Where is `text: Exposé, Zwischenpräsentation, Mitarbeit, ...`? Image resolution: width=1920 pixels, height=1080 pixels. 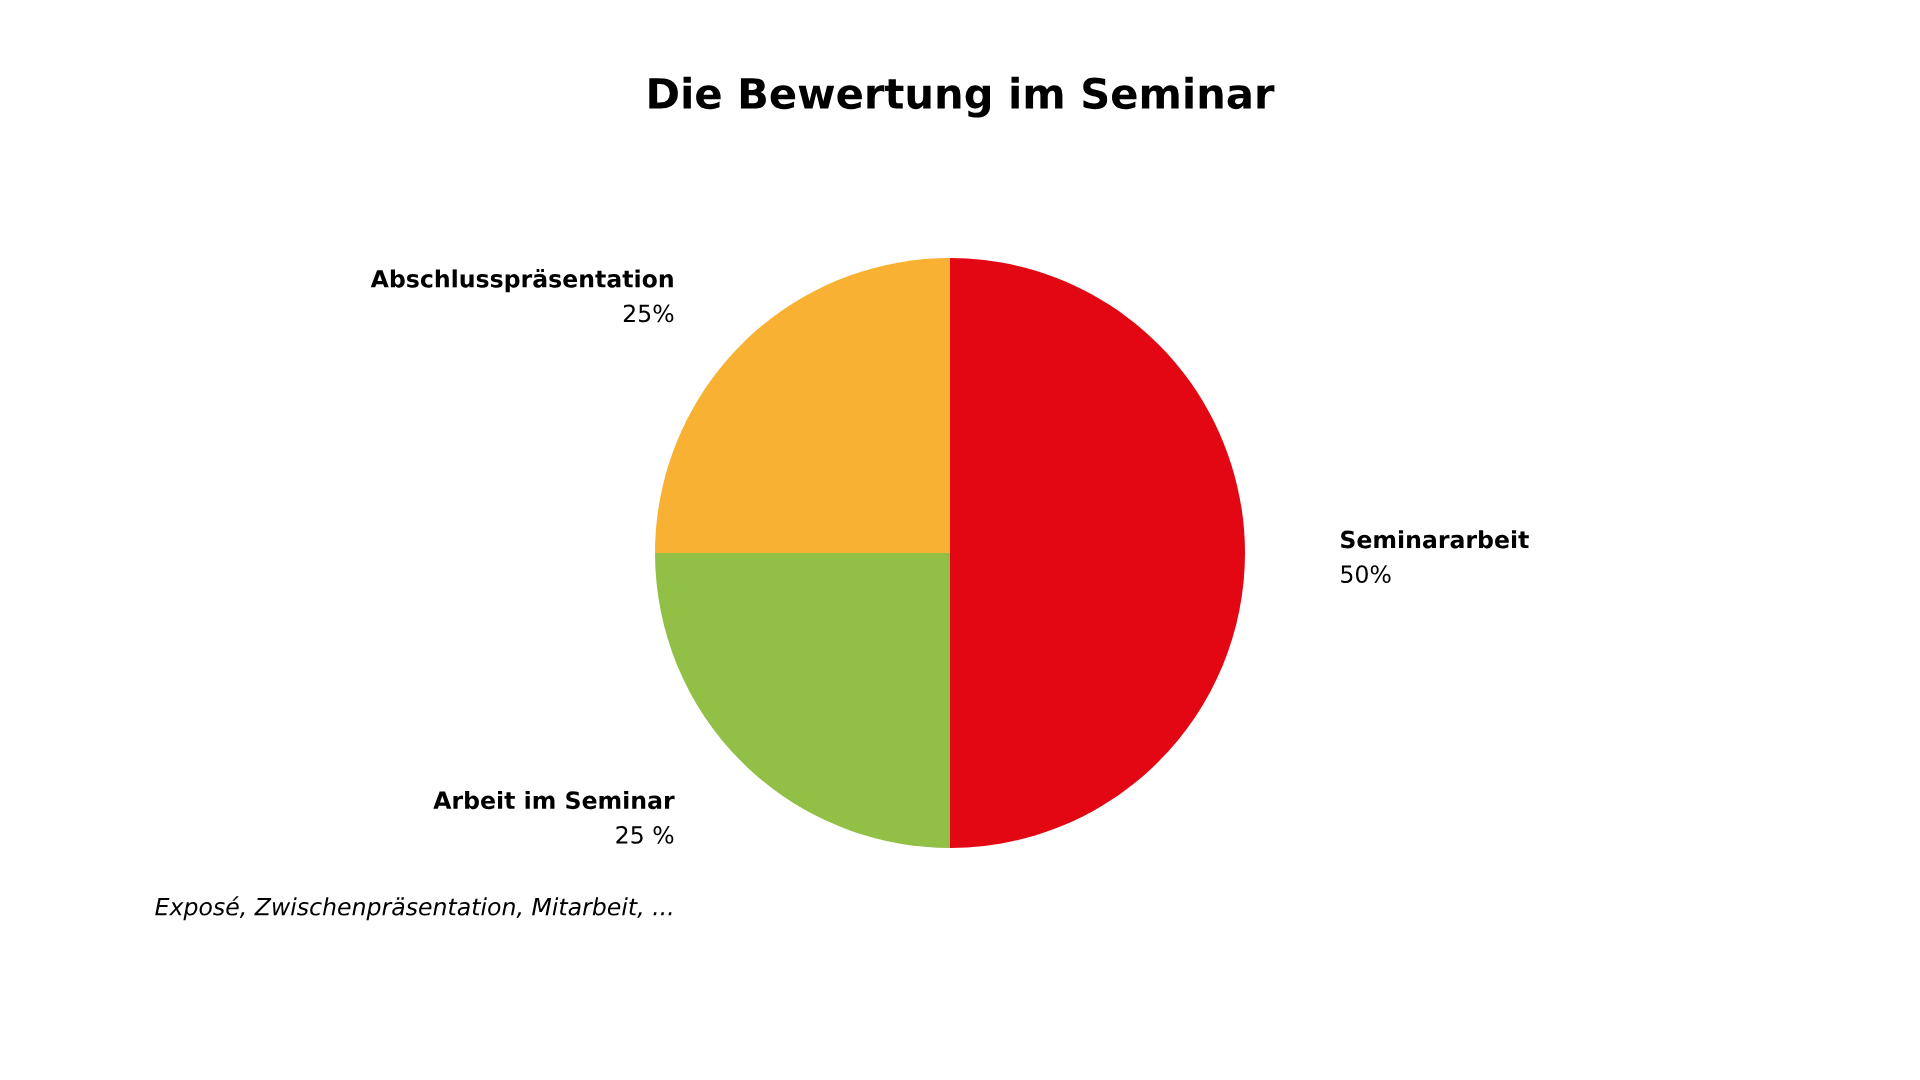 text: Exposé, Zwischenpräsentation, Mitarbeit, ... is located at coordinates (413, 908).